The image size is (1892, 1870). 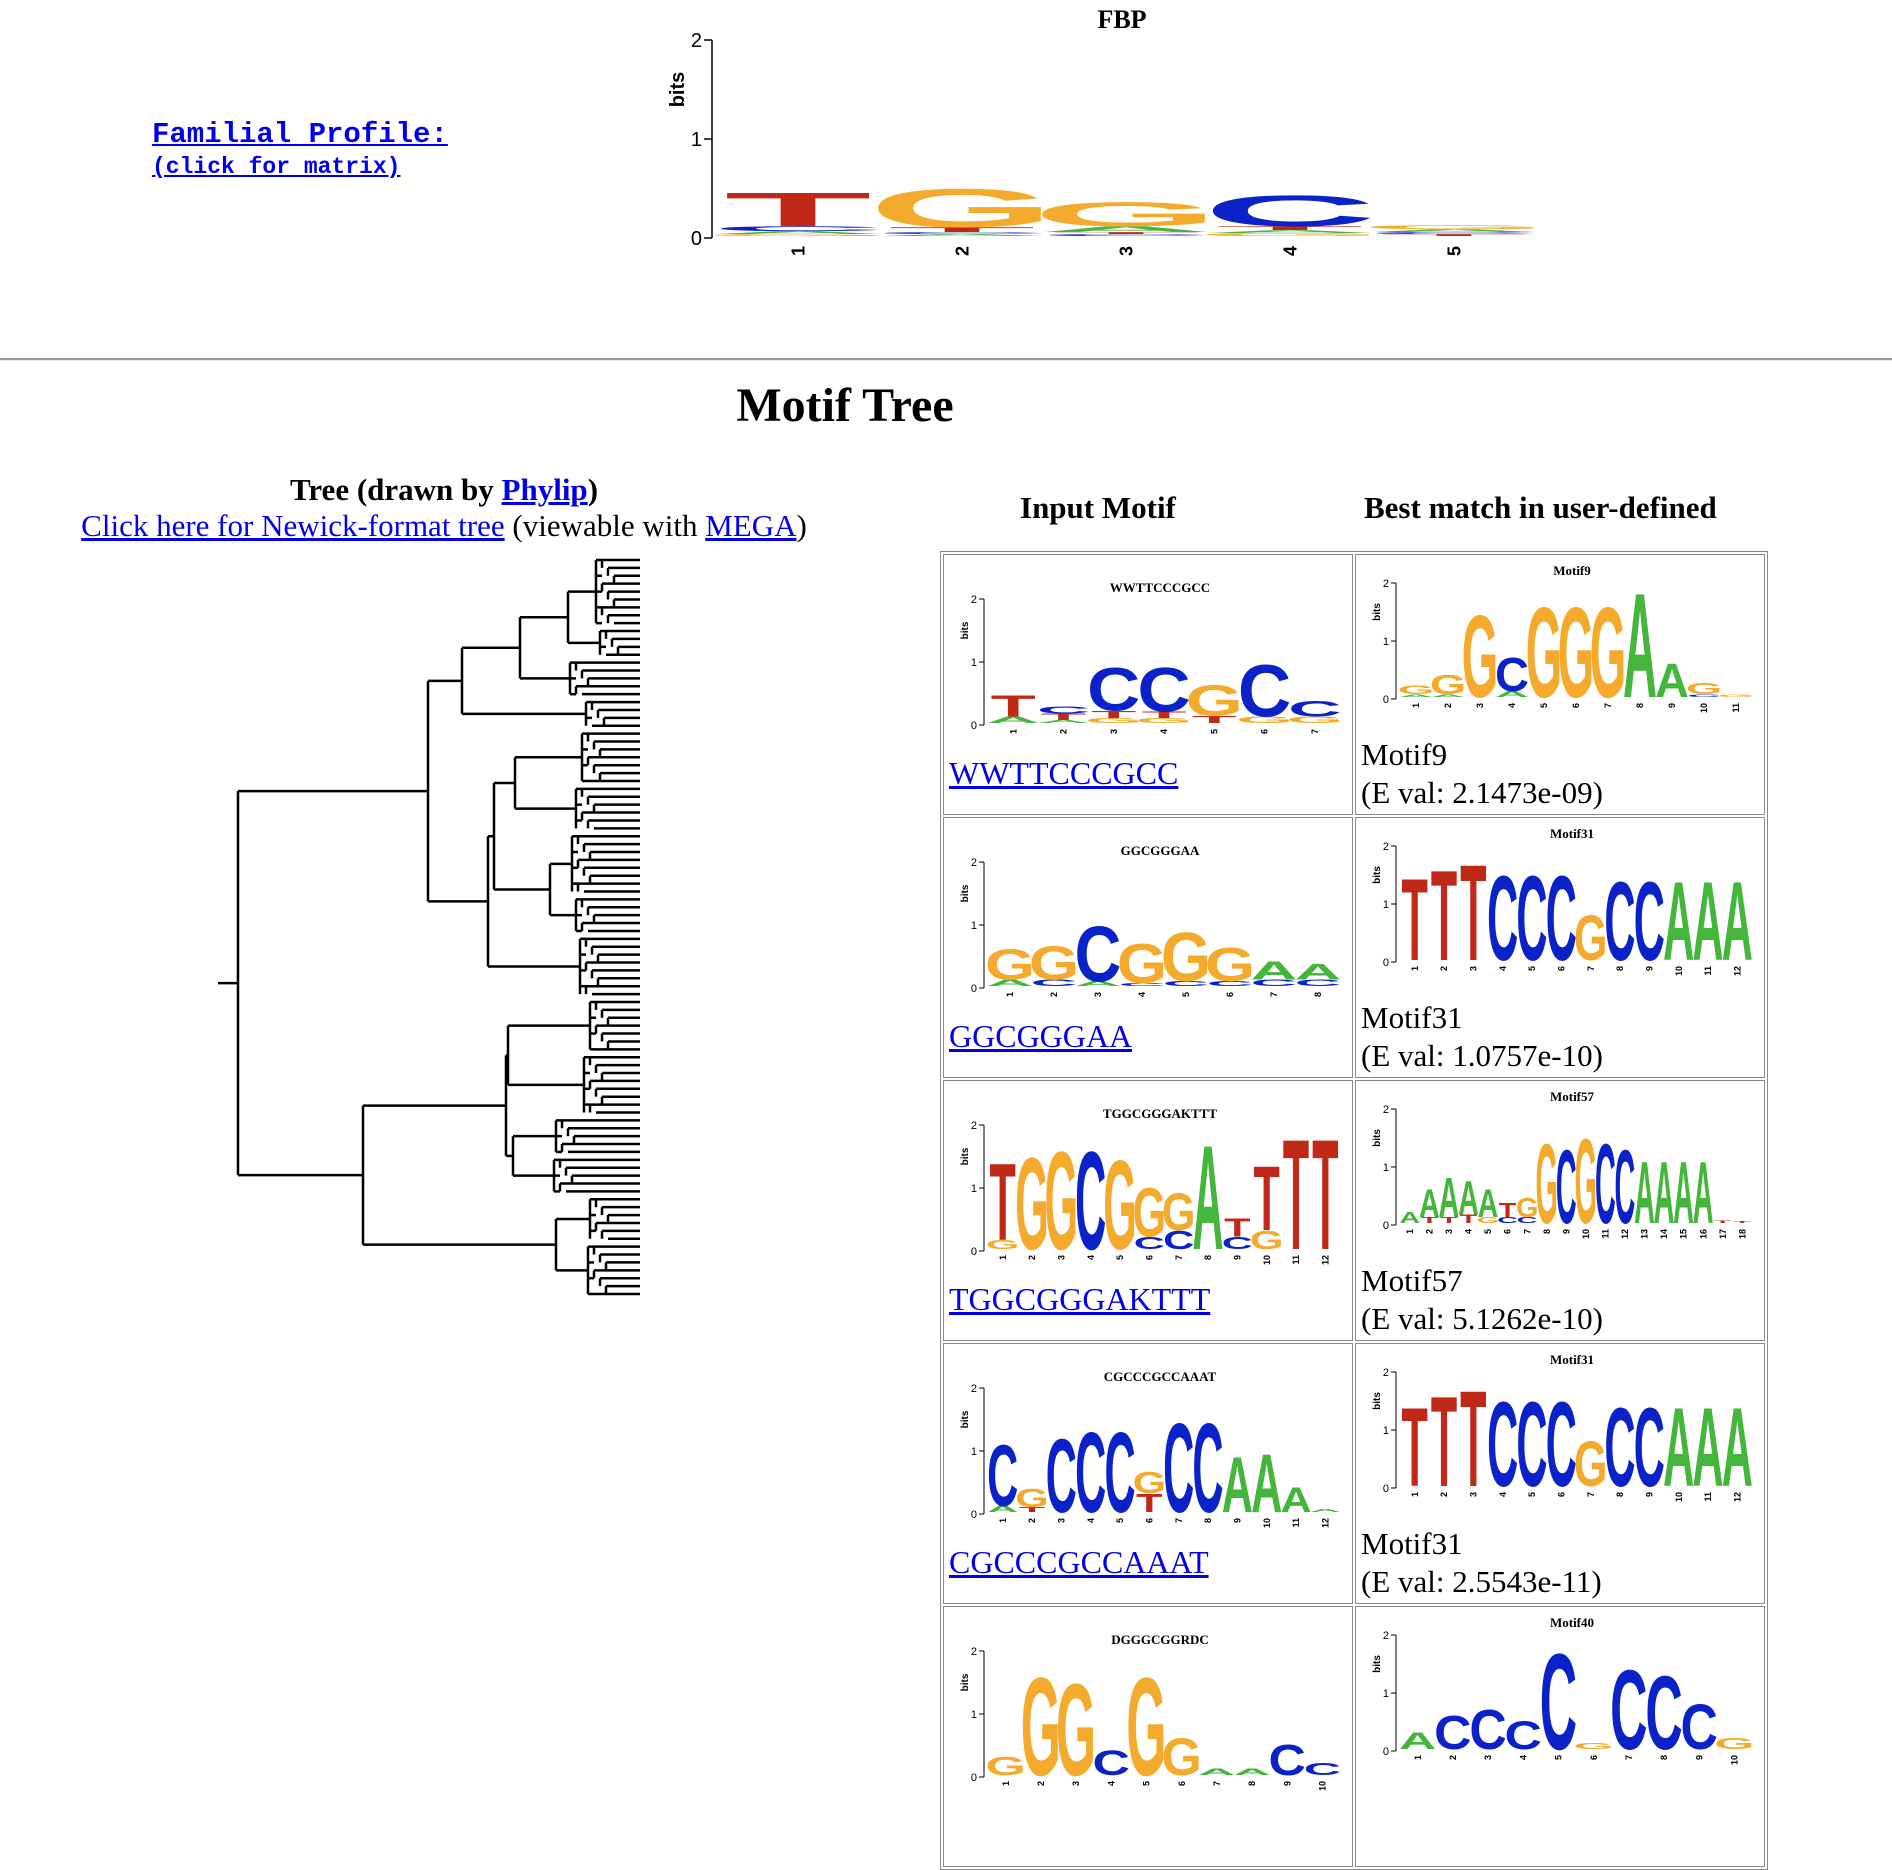 I want to click on newick-line-close: ), so click(x=801, y=525).